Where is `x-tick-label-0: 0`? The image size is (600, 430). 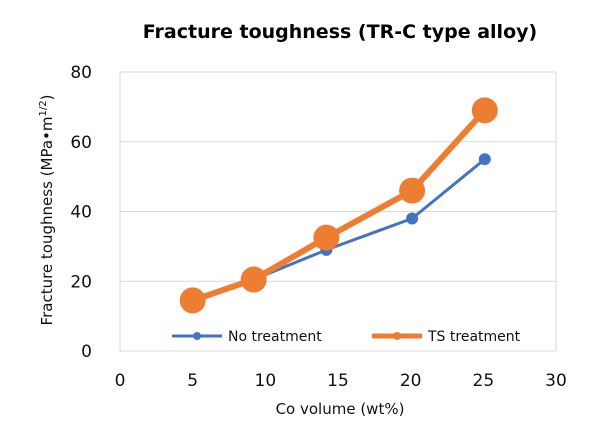 x-tick-label-0: 0 is located at coordinates (120, 381).